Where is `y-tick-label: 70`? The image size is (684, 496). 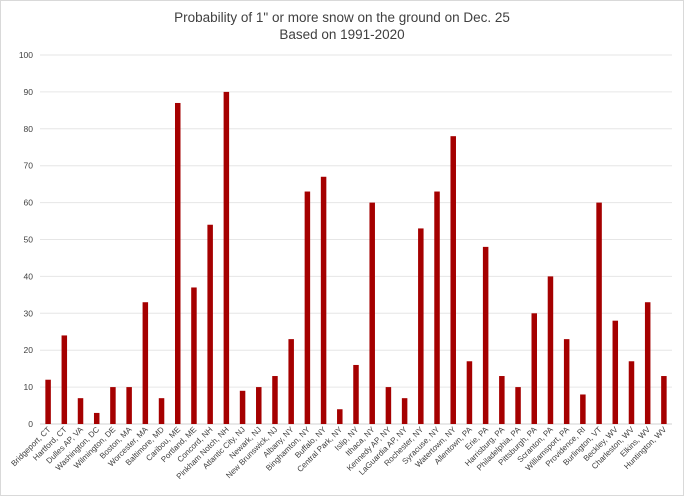
y-tick-label: 70 is located at coordinates (29, 166).